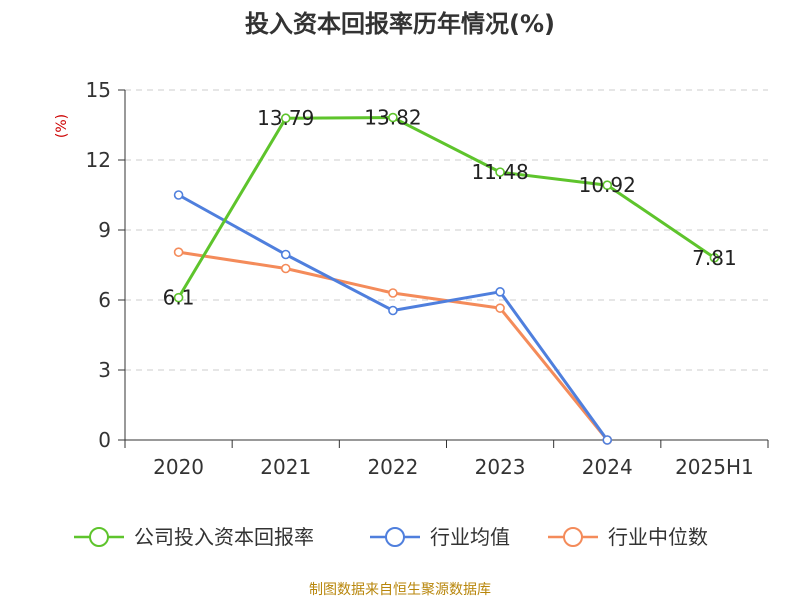 This screenshot has height=600, width=800. Describe the element at coordinates (104, 230) in the screenshot. I see `y-tick-label: 9` at that location.